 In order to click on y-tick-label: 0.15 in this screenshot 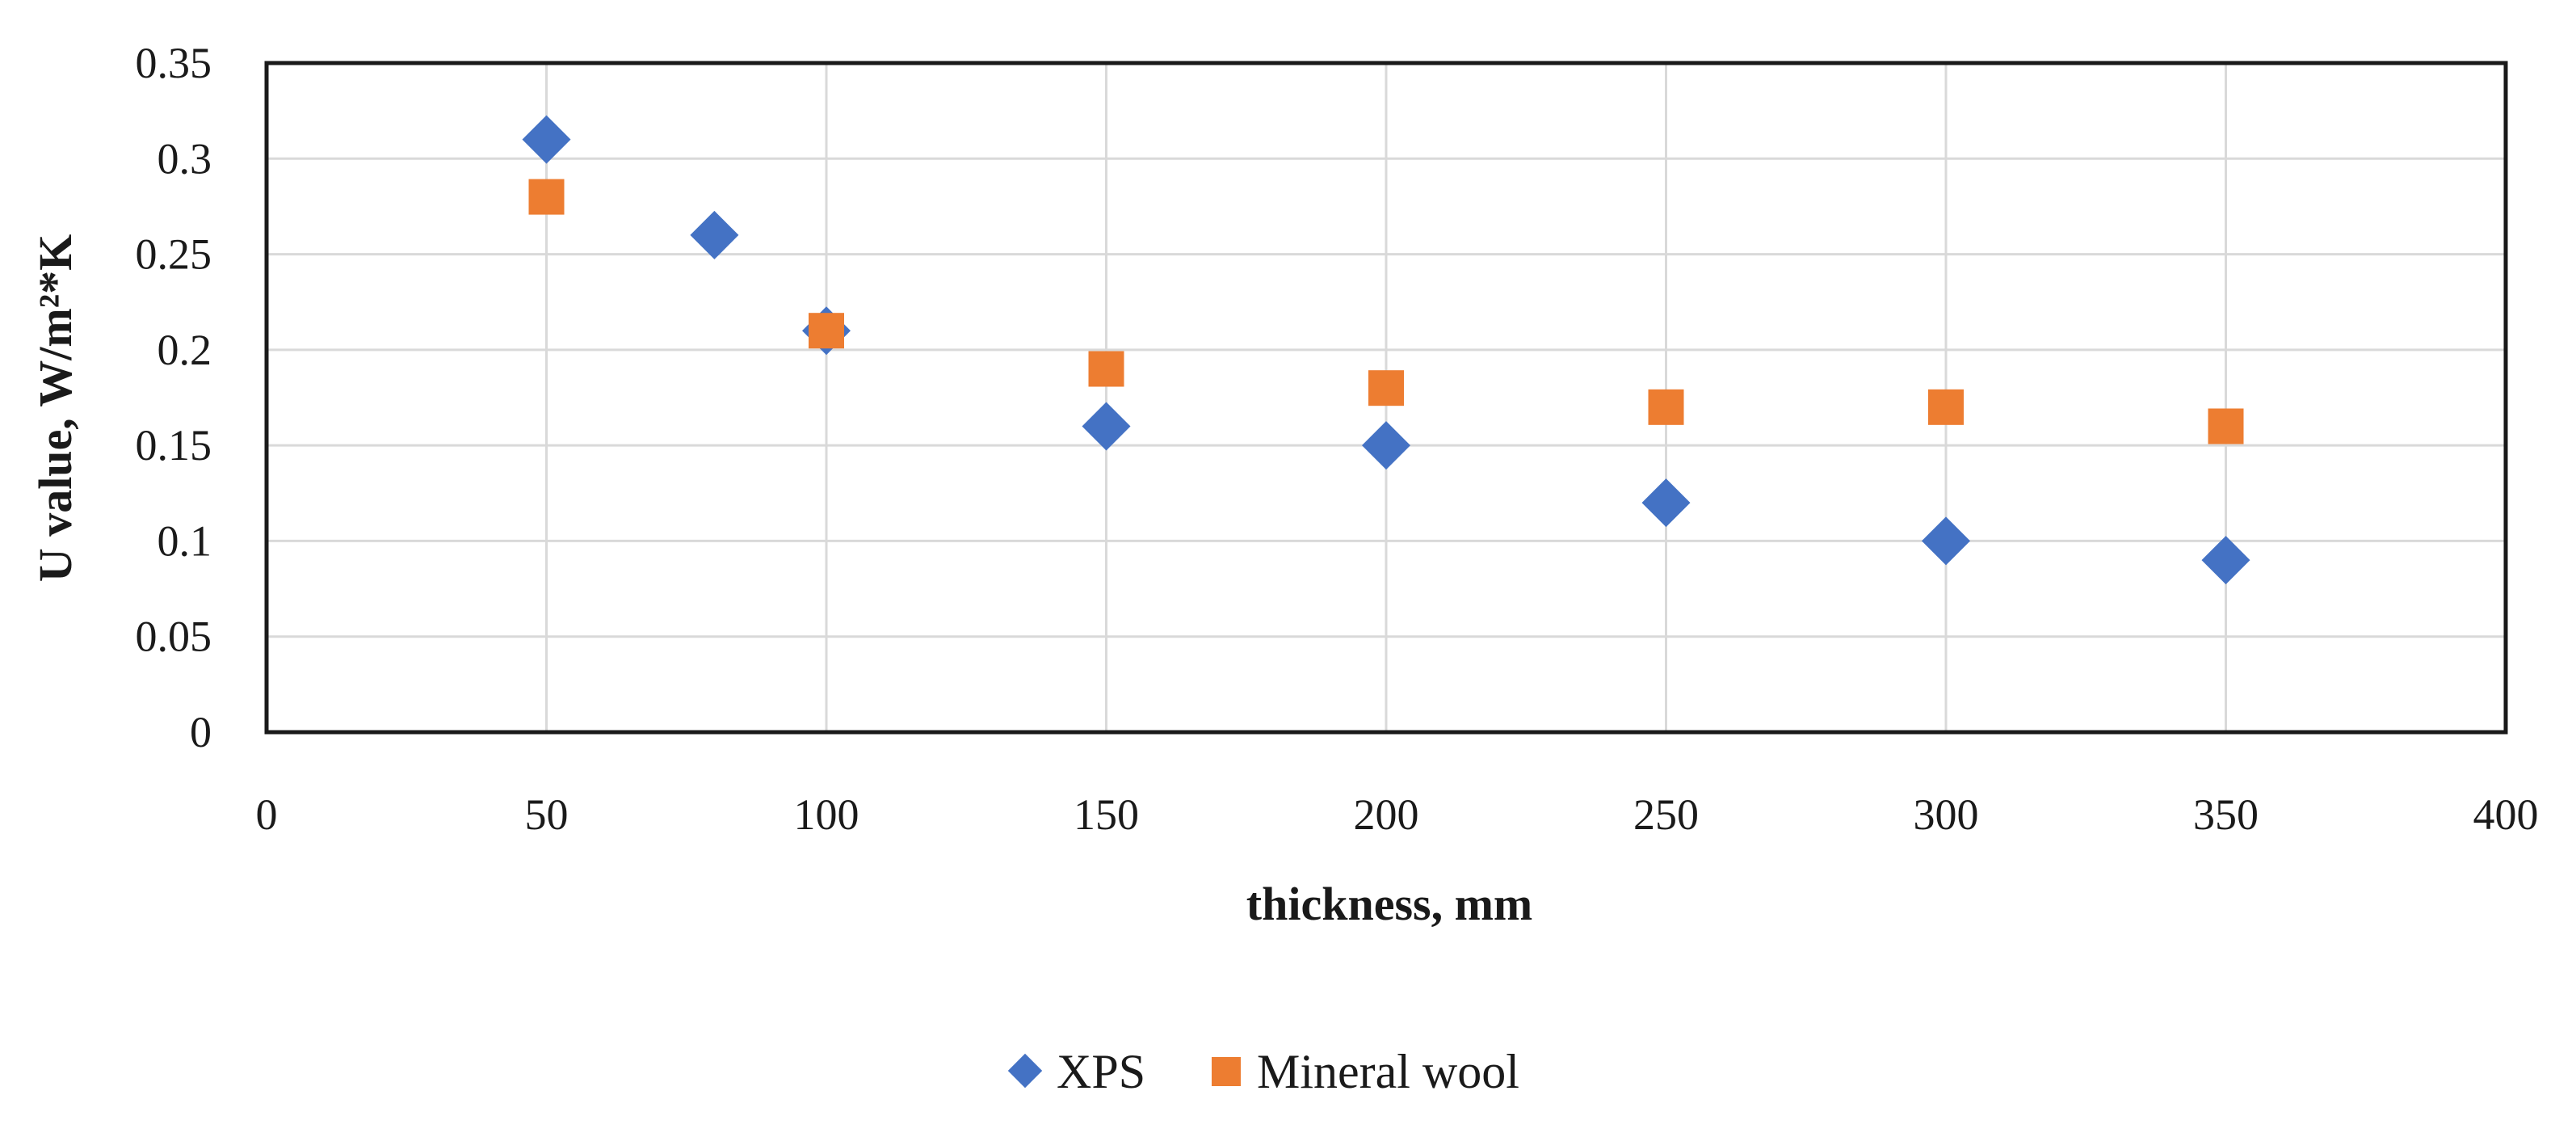, I will do `click(174, 445)`.